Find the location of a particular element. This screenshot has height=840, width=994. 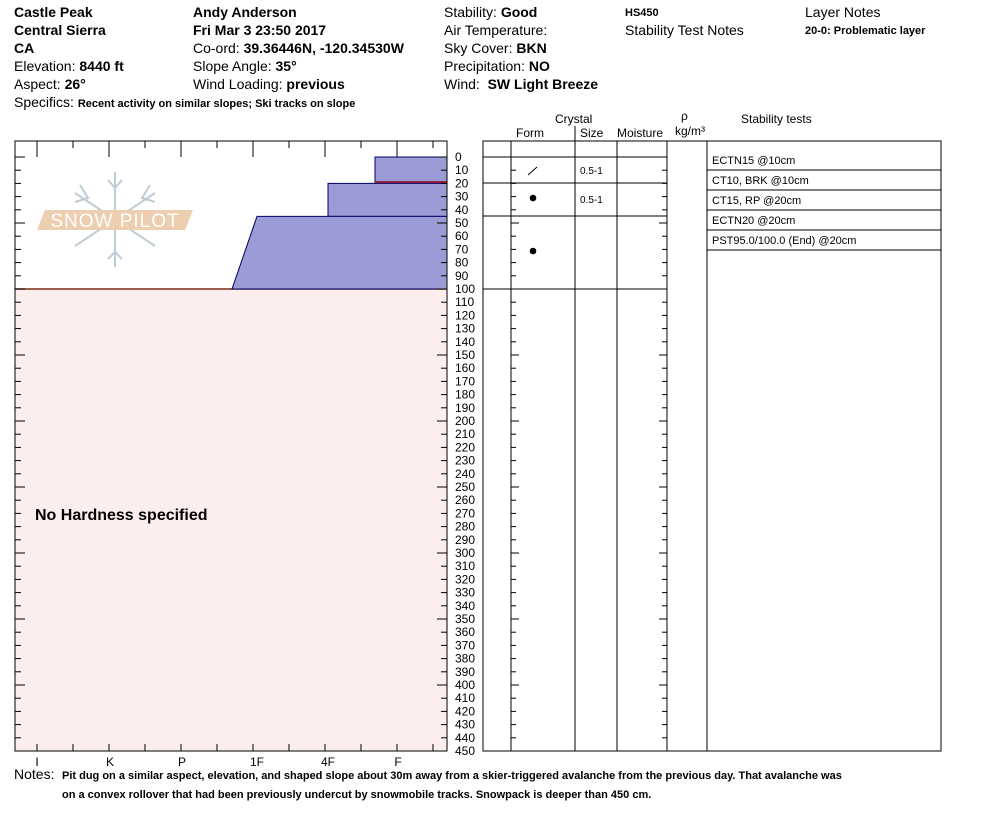

wind-value: SW Light Breeze is located at coordinates (543, 84).